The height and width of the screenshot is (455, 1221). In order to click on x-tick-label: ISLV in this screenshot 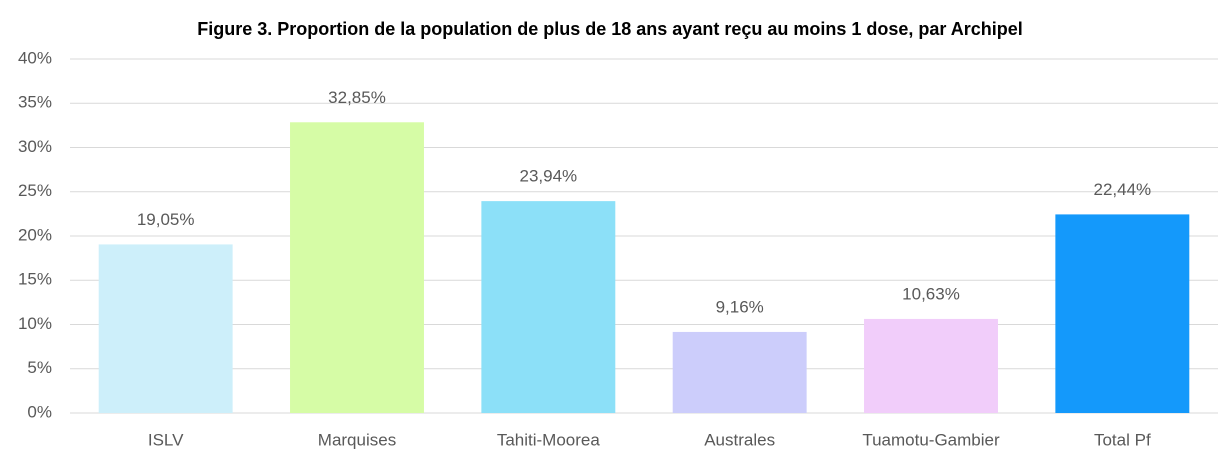, I will do `click(166, 439)`.